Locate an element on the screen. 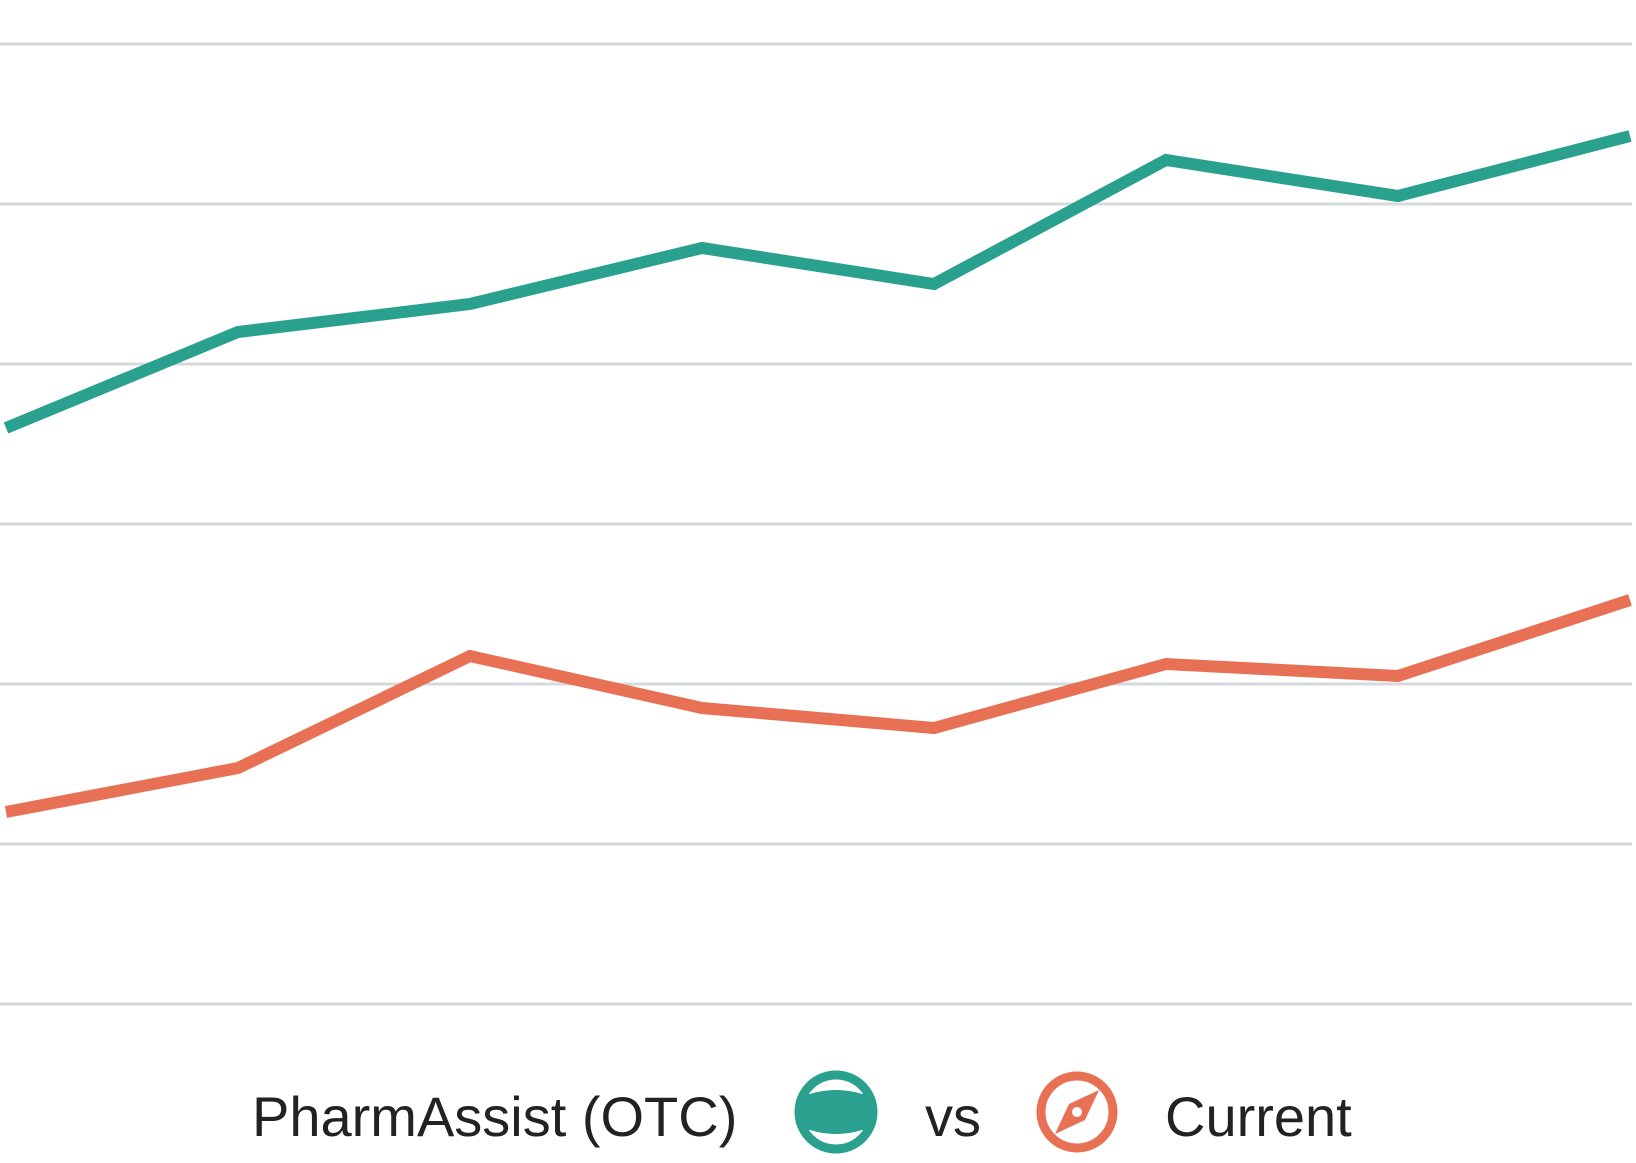 This screenshot has height=1163, width=1636. legend-separator: vs is located at coordinates (953, 1116).